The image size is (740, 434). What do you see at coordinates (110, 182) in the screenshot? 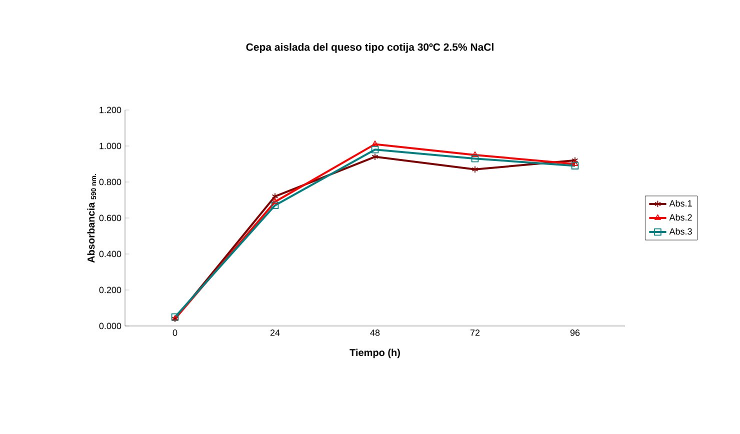
I see `y-tick-label: 0.800` at bounding box center [110, 182].